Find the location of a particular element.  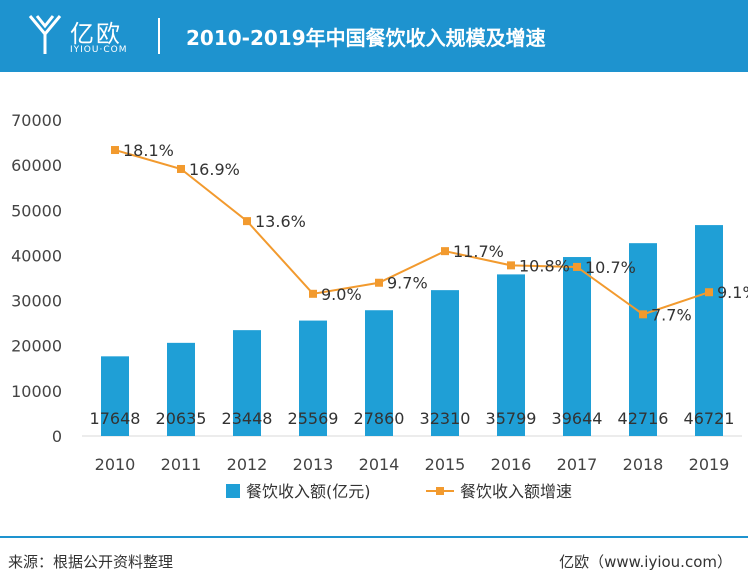

growth-value-label: 16.9% is located at coordinates (214, 169).